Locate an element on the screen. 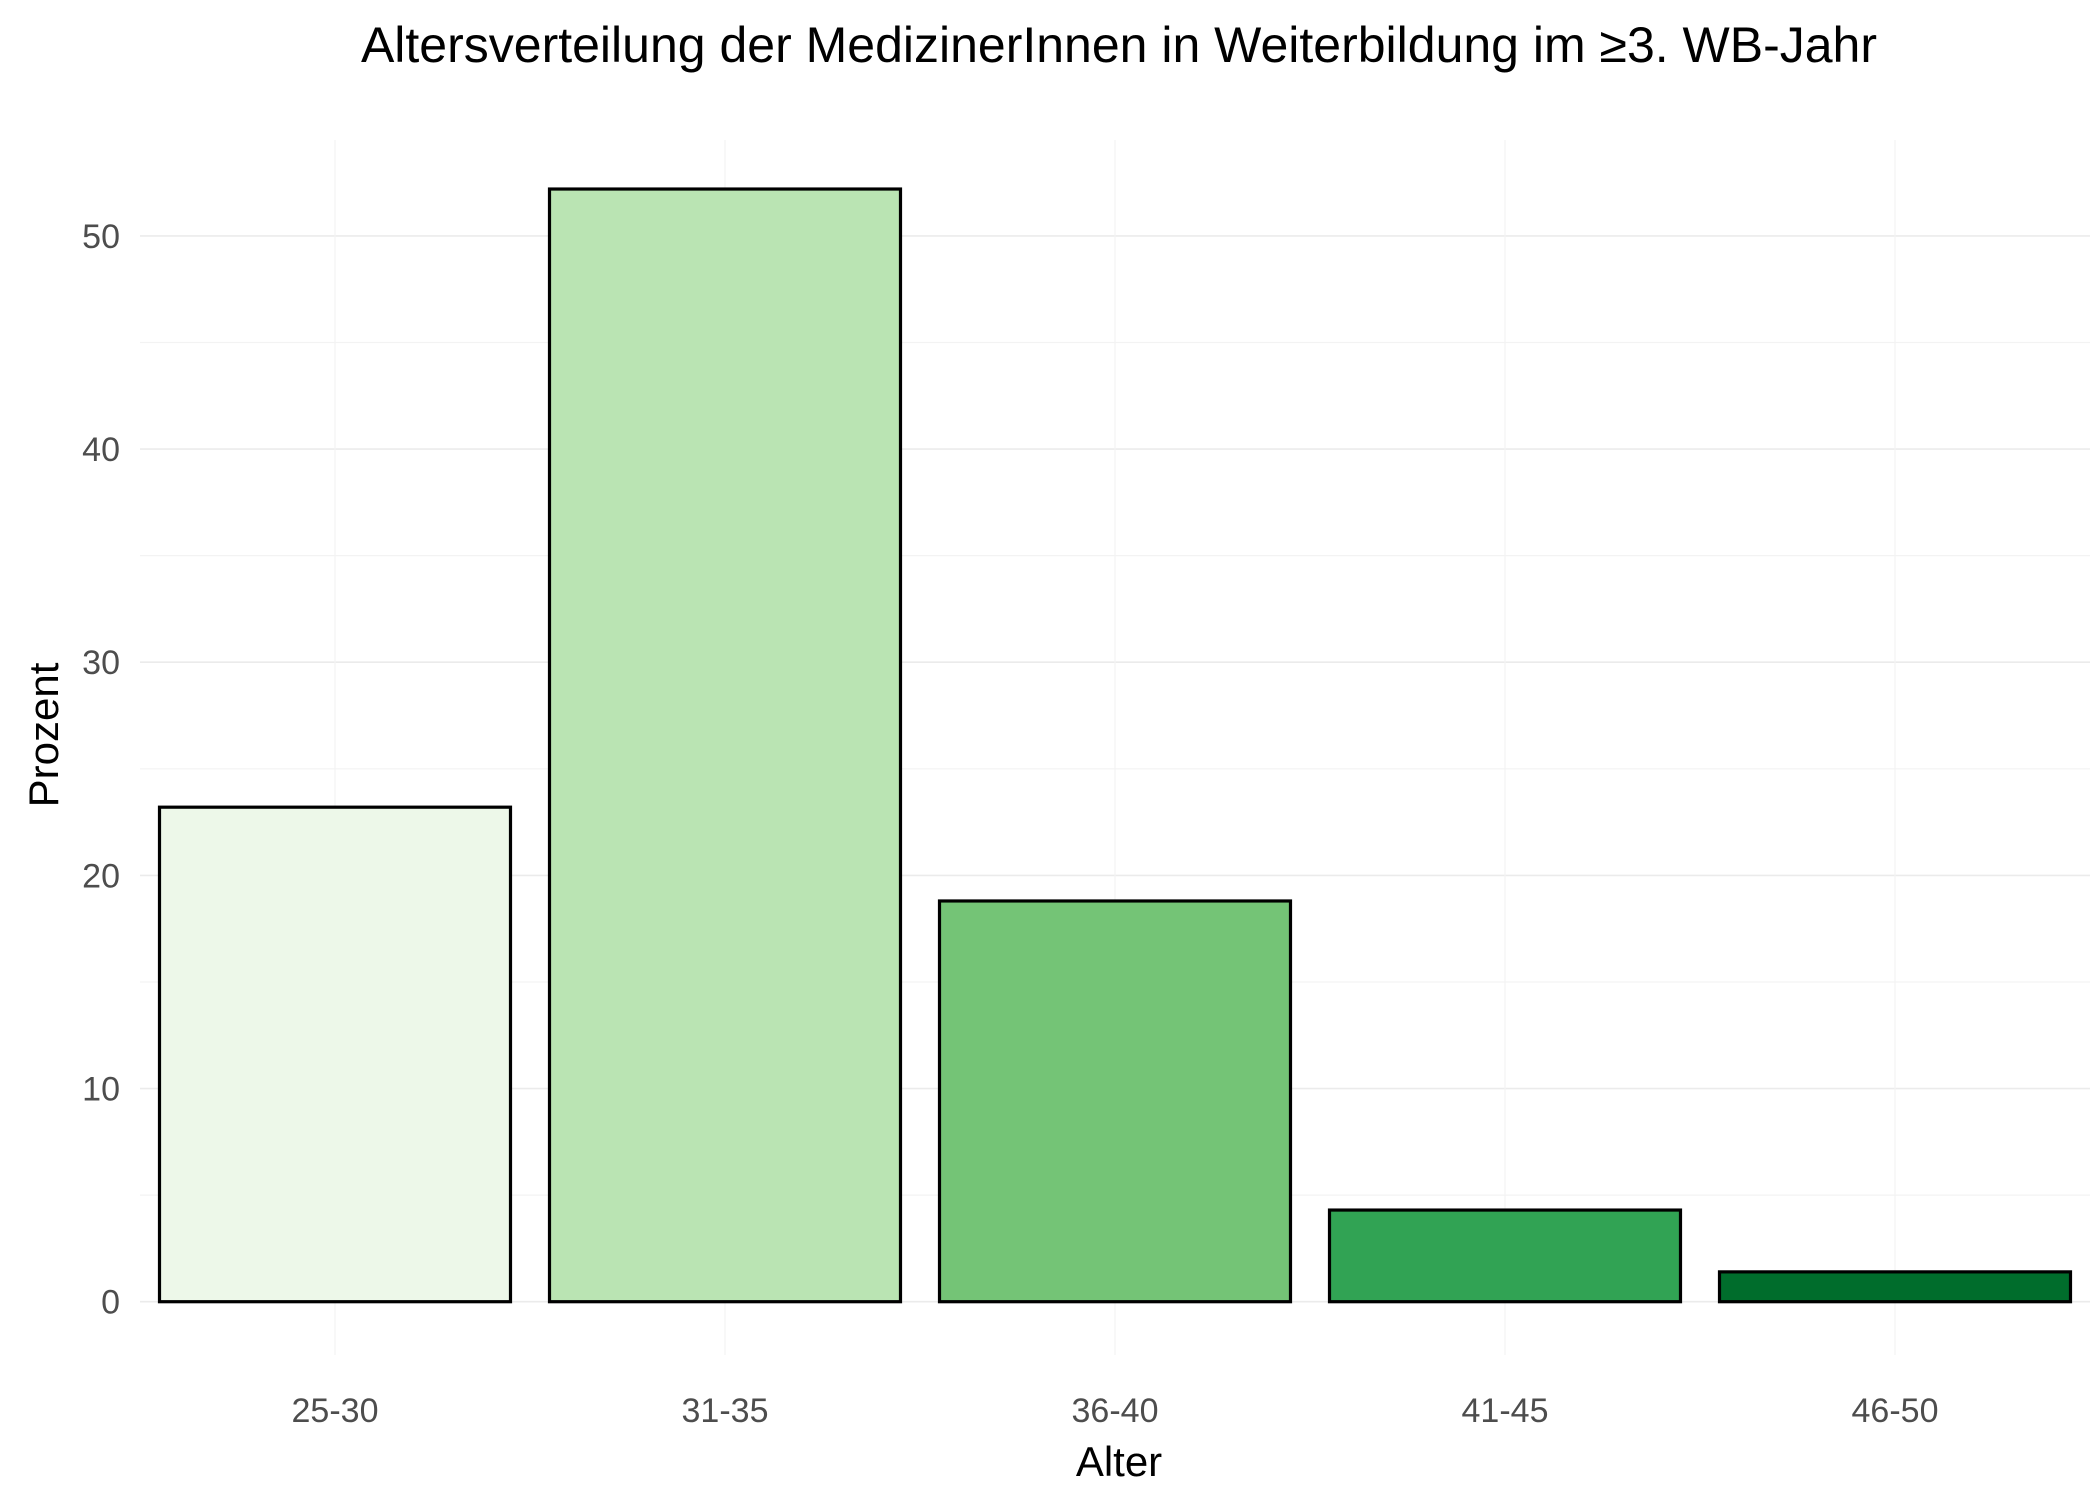 This screenshot has width=2100, height=1500. y-axis-title: Prozent is located at coordinates (43, 734).